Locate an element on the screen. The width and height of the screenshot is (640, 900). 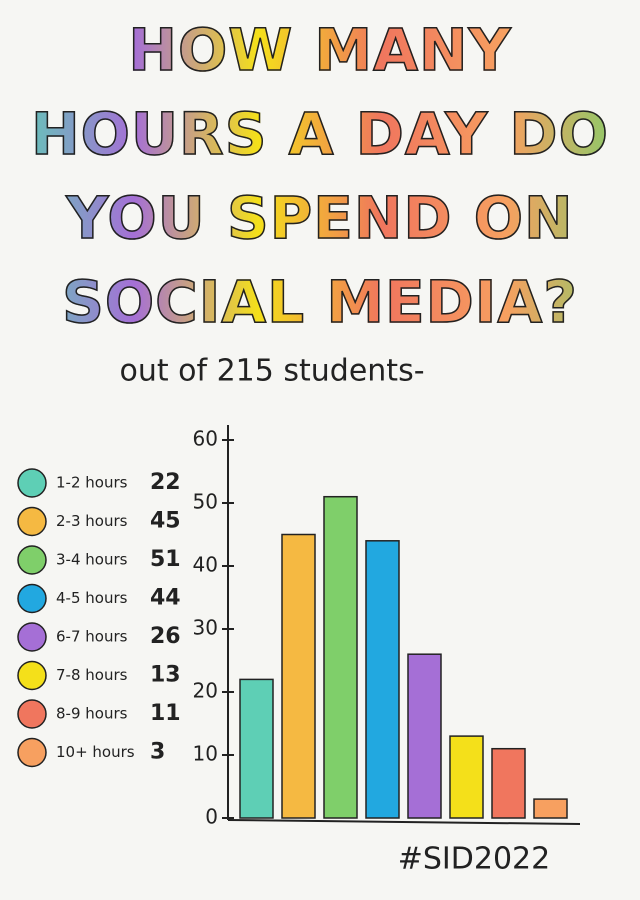
legend-label: 2-3 hours is located at coordinates (92, 521).